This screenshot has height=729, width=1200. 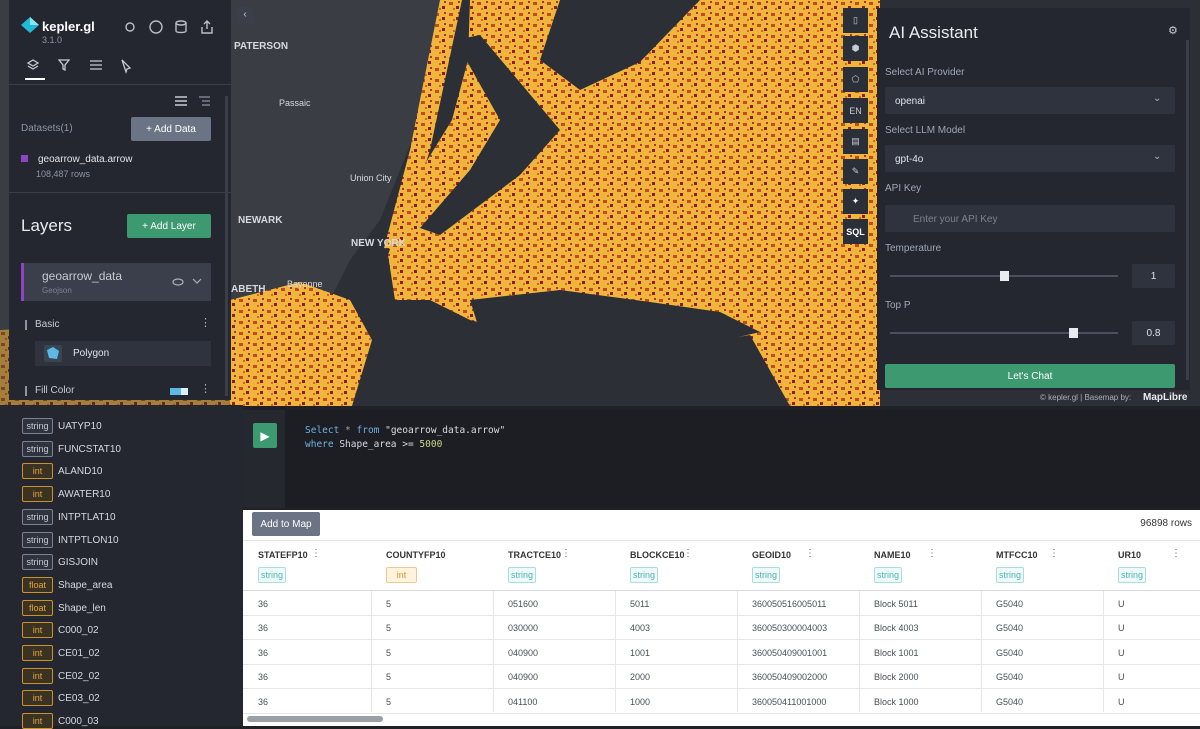 What do you see at coordinates (82, 608) in the screenshot?
I see `field-name: Shape_len` at bounding box center [82, 608].